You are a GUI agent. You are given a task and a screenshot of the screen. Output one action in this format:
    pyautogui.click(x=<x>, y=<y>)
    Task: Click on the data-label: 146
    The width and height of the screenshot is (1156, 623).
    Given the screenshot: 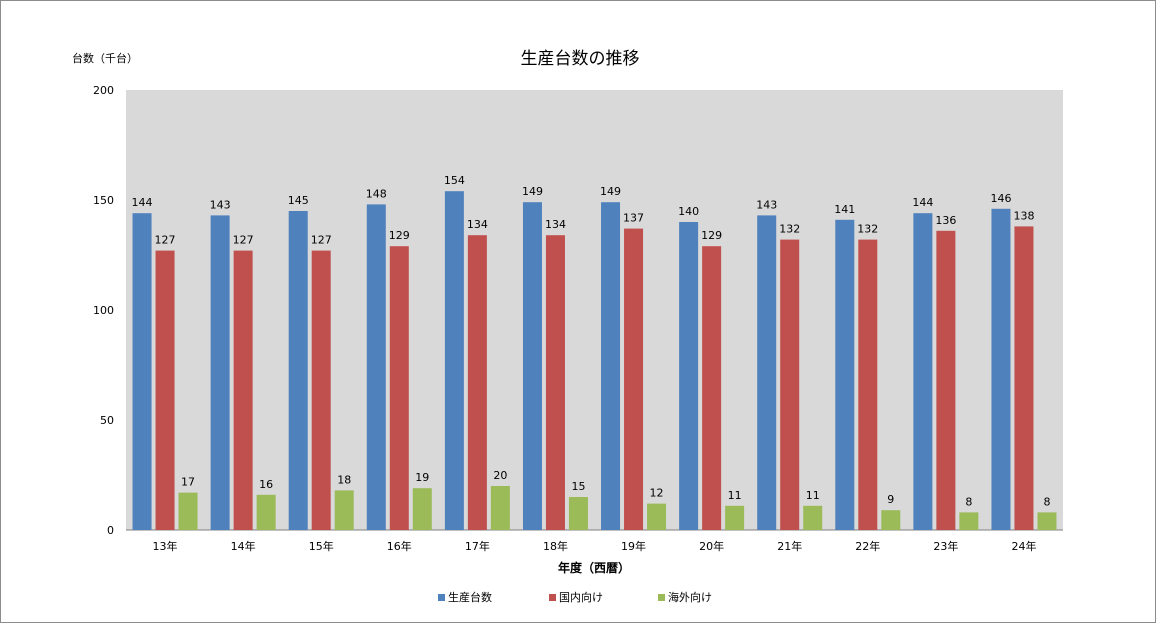 What is the action you would take?
    pyautogui.click(x=1000, y=198)
    